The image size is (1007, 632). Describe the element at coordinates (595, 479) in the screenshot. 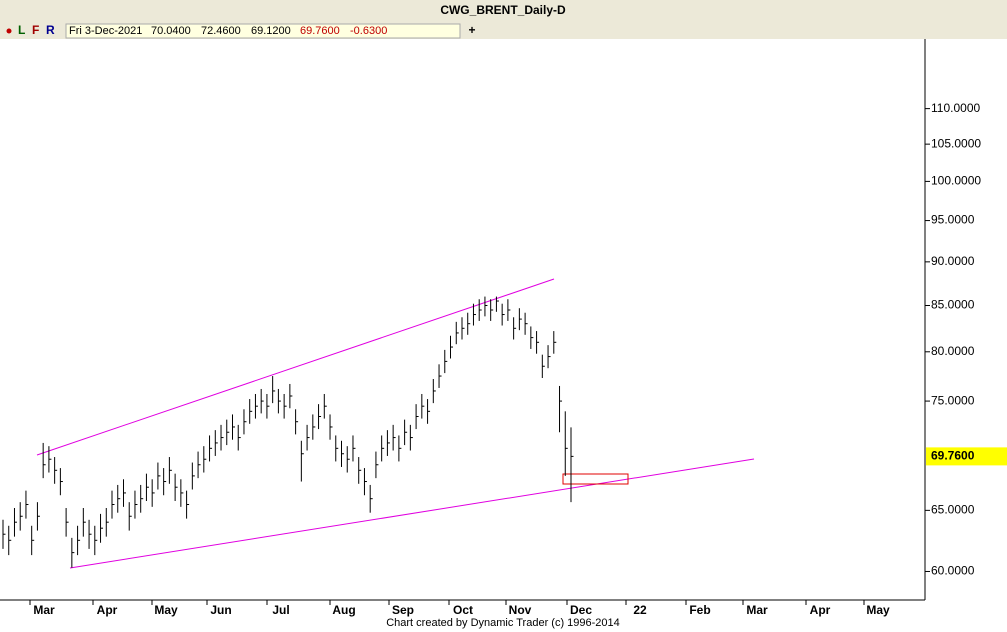

I see `target-box` at that location.